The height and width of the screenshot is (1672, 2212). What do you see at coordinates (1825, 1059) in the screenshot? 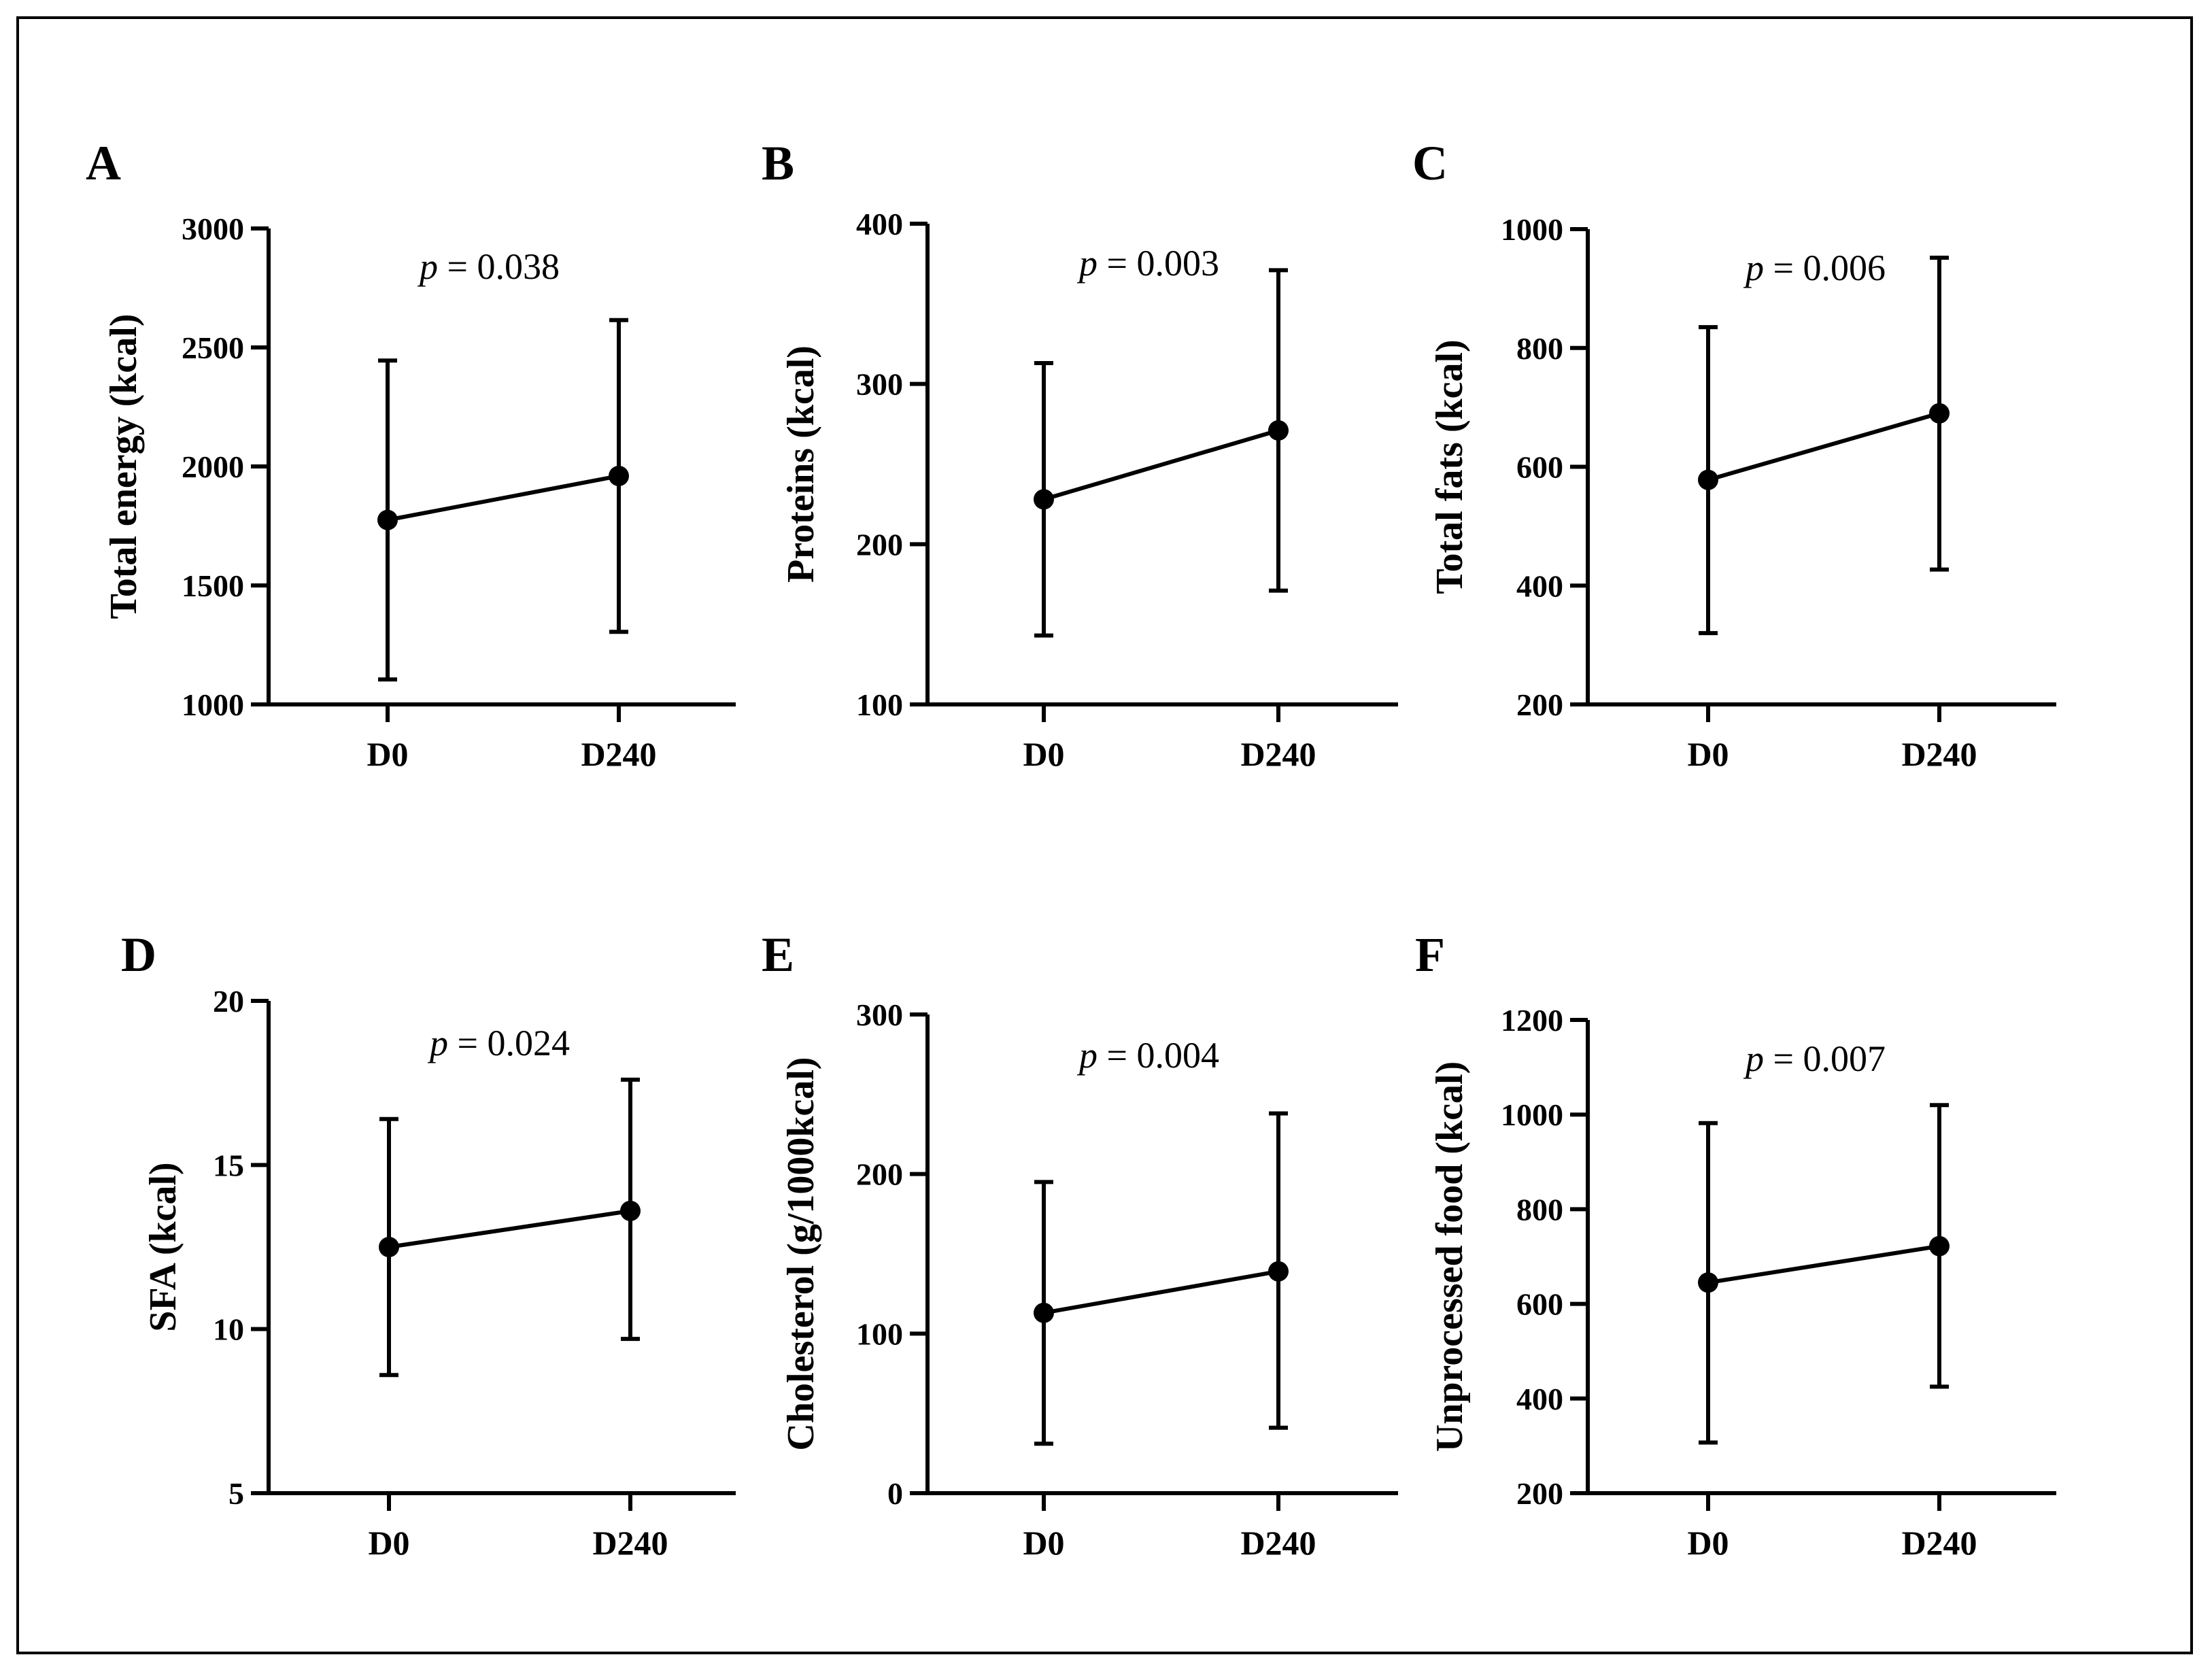
I see `p-value-text: = 0.007` at bounding box center [1825, 1059].